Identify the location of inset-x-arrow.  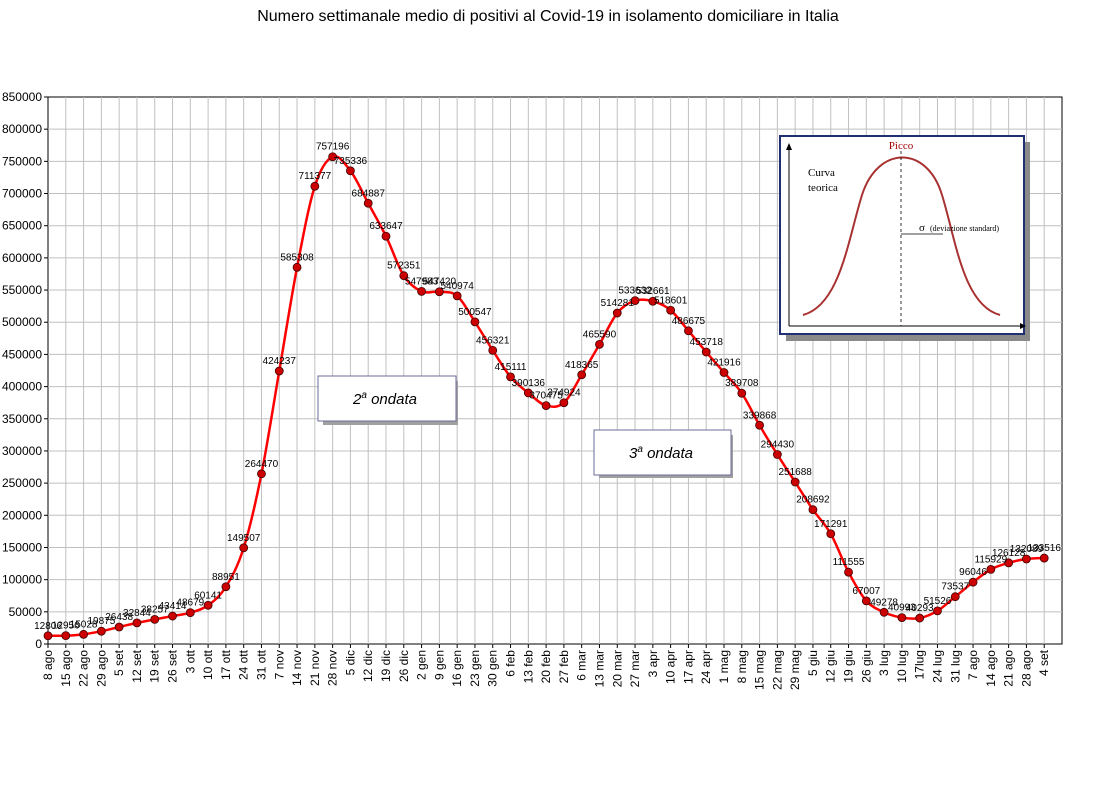
(1023, 326).